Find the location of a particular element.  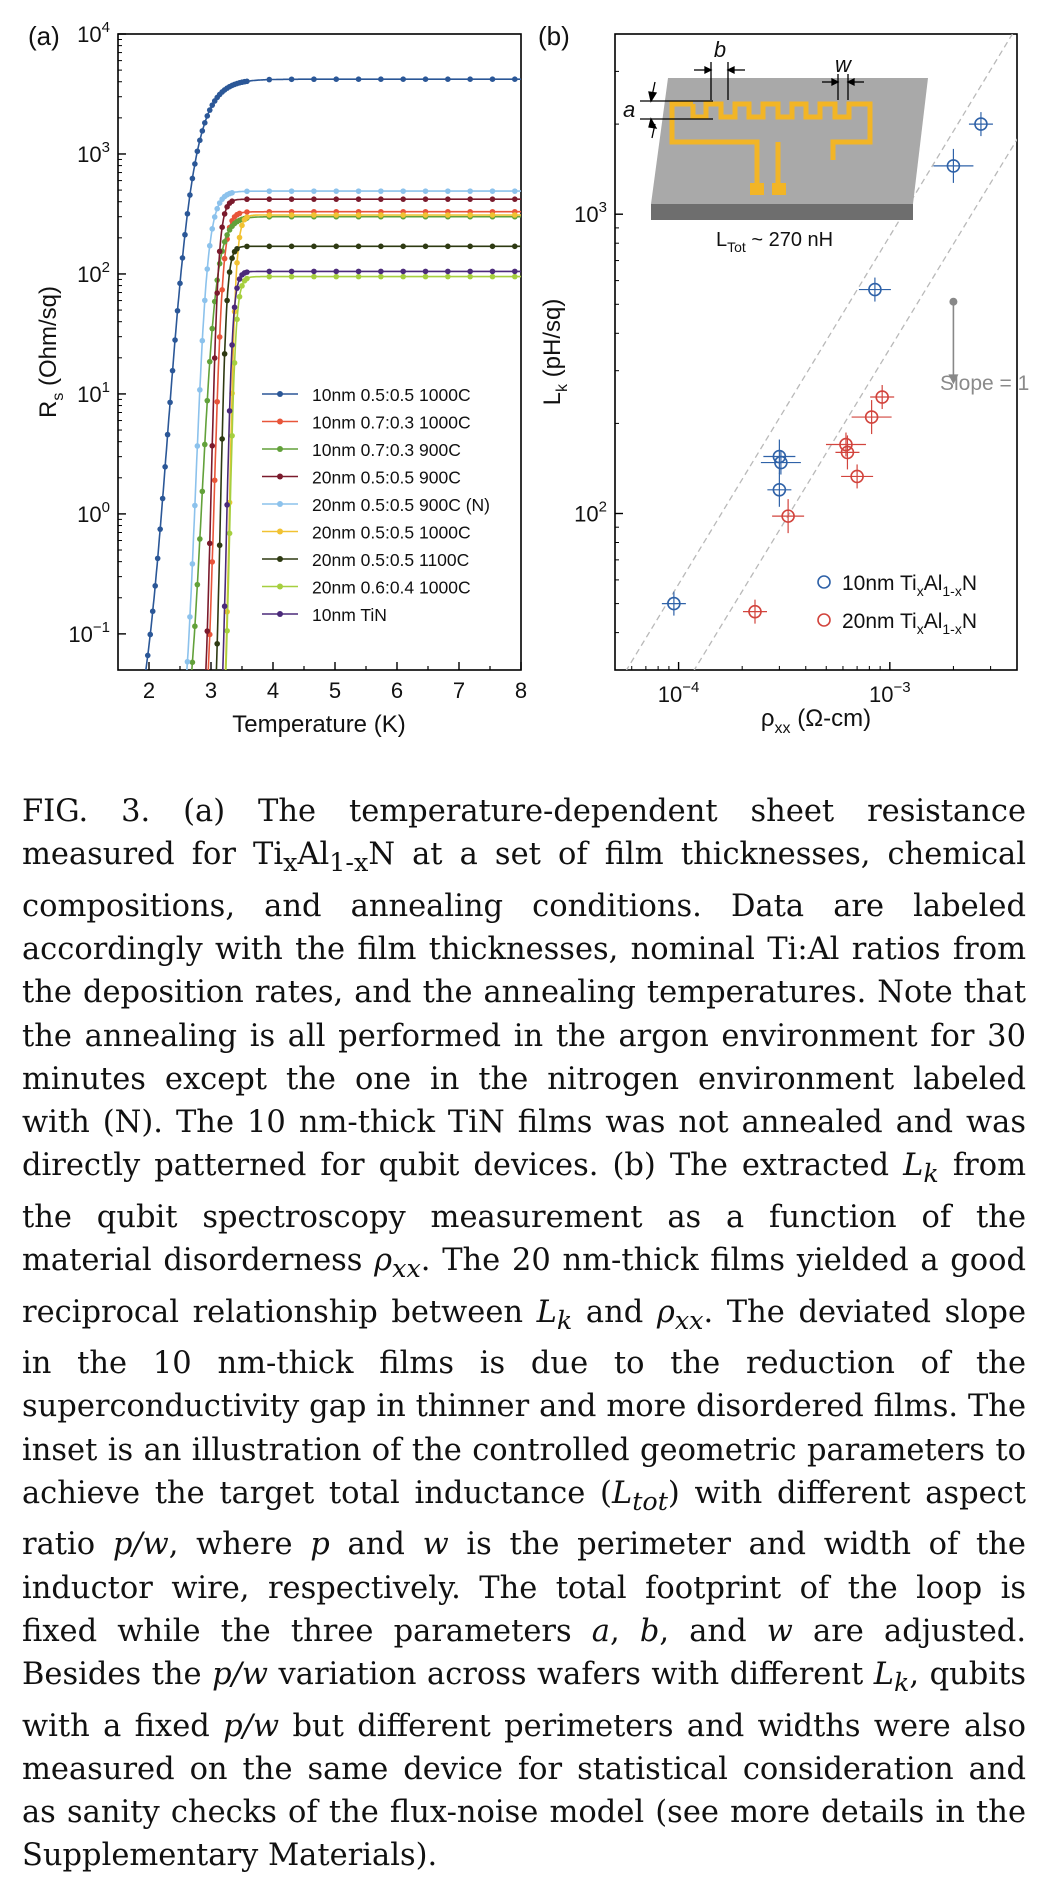

panel-b-x-tick-label: 10−4 is located at coordinates (679, 693).